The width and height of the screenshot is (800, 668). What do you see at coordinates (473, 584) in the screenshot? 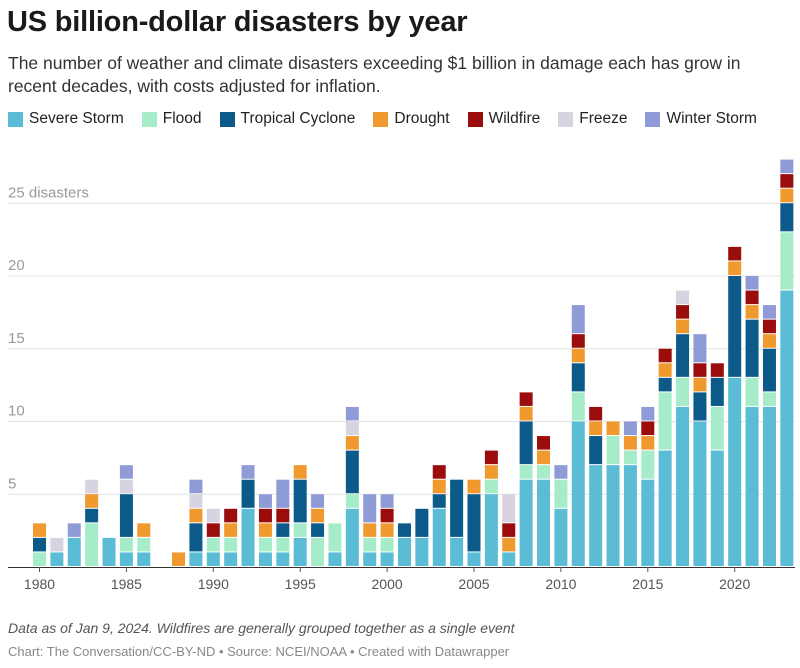
I see `x-tick-label: 2005` at bounding box center [473, 584].